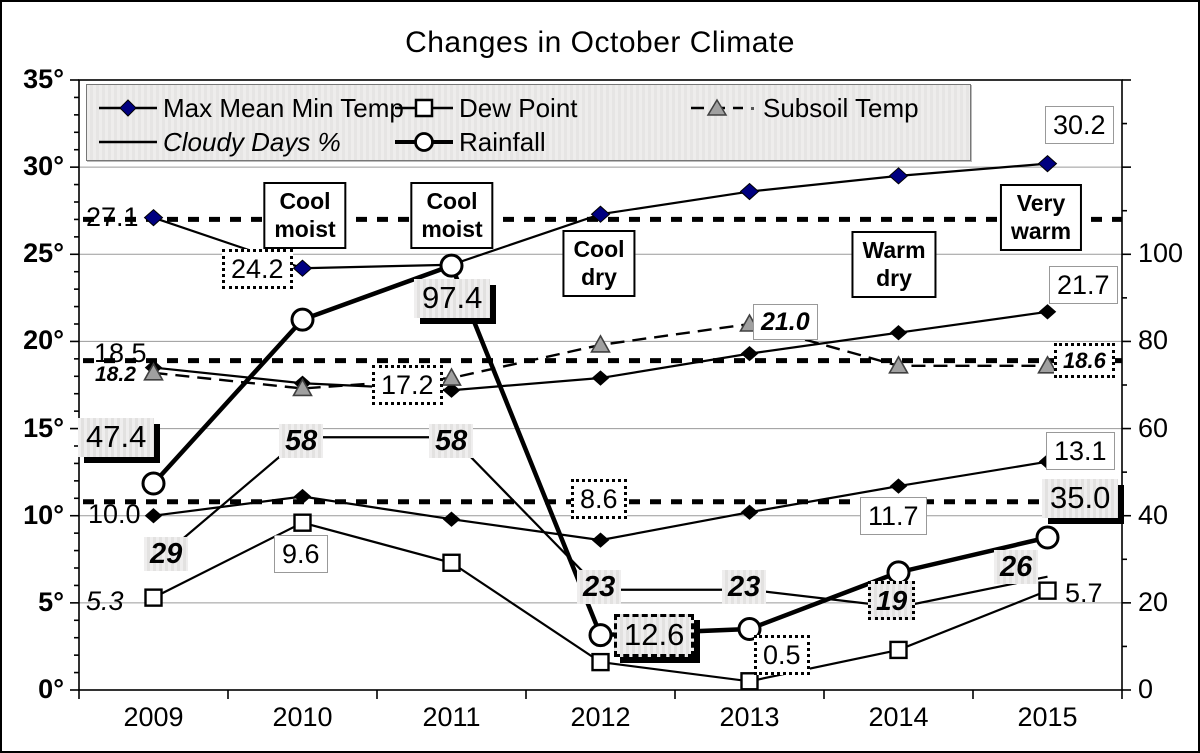  I want to click on y-axis-right-label-60: 60, so click(1153, 427).